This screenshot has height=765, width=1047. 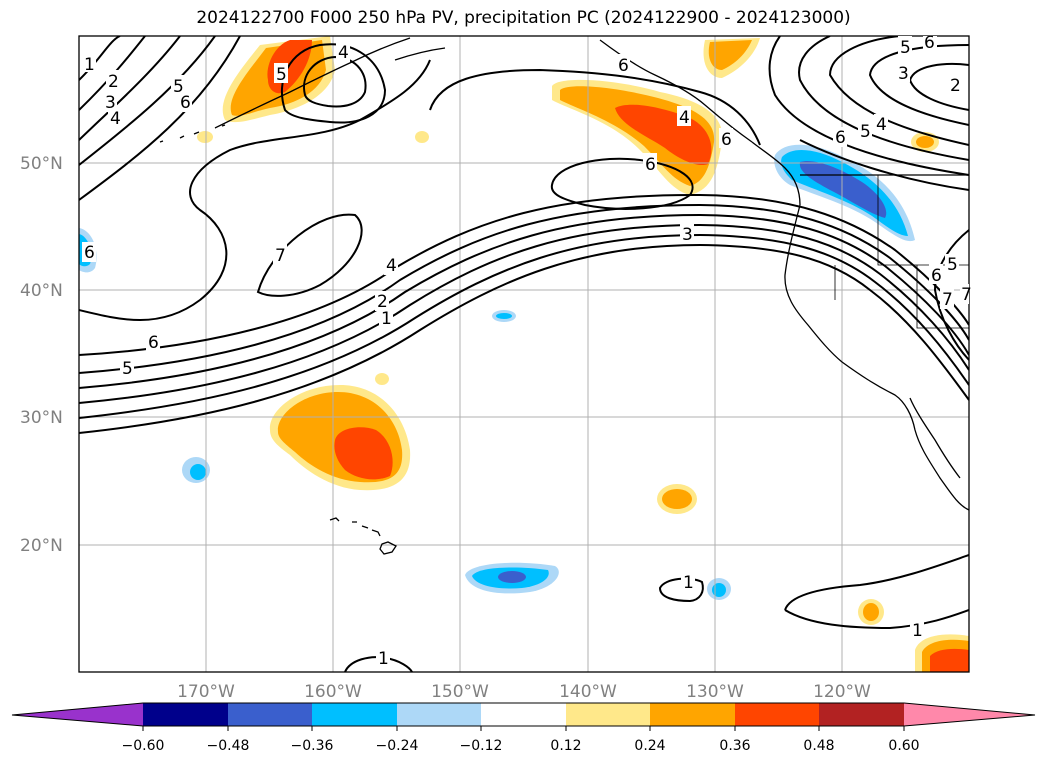 What do you see at coordinates (41, 164) in the screenshot?
I see `lat-label-50n: 50°N` at bounding box center [41, 164].